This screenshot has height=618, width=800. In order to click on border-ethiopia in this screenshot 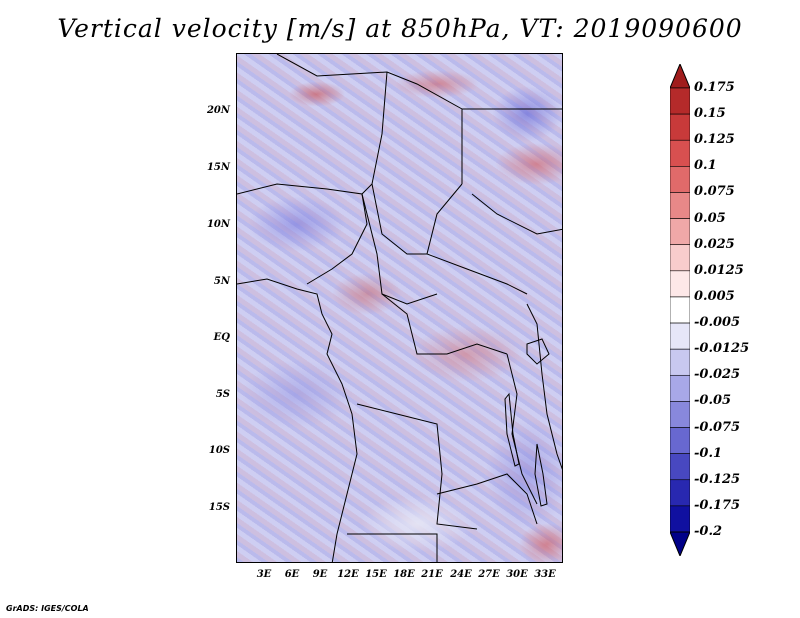, I will do `click(516, 214)`.